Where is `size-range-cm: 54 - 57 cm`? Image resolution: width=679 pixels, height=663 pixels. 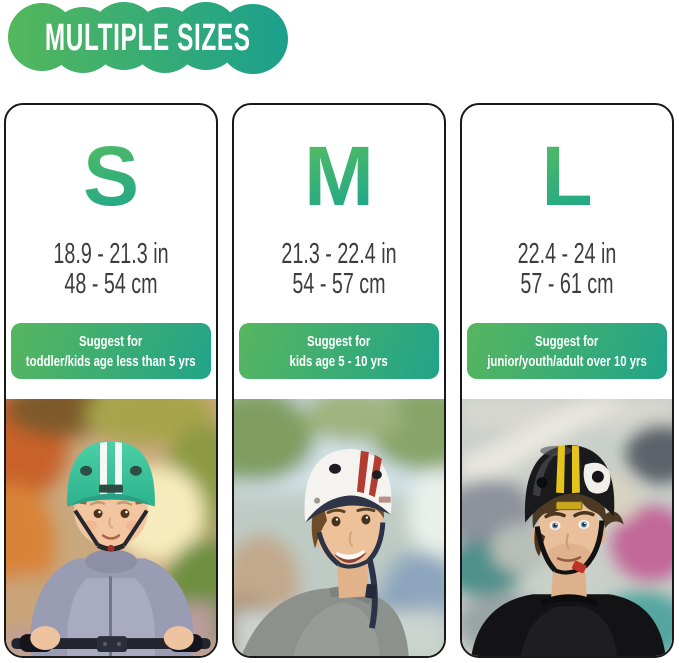 size-range-cm: 54 - 57 cm is located at coordinates (339, 284).